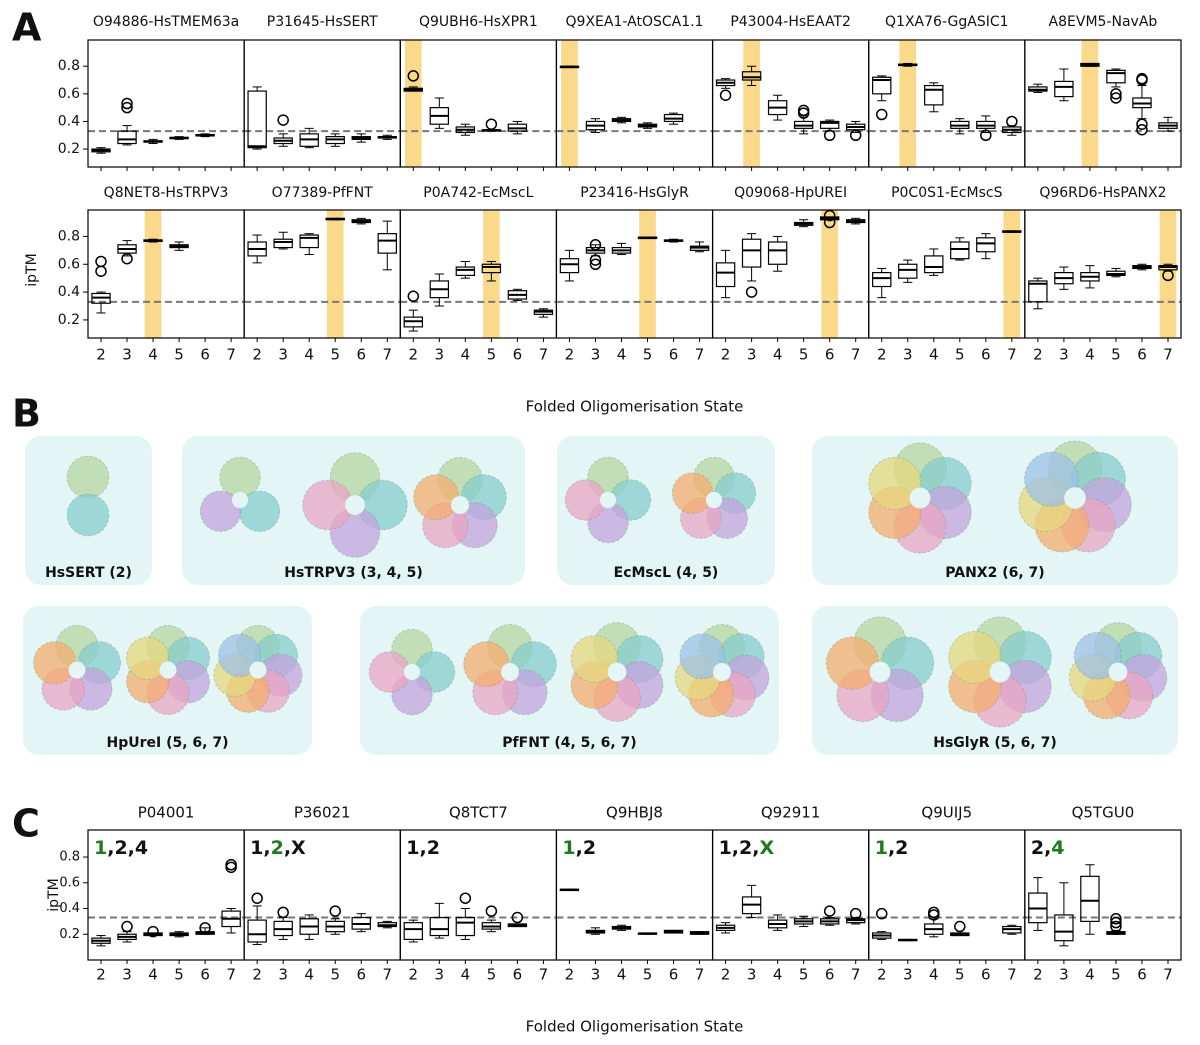  Describe the element at coordinates (586, 848) in the screenshot. I see `annotation-part: ,2` at that location.